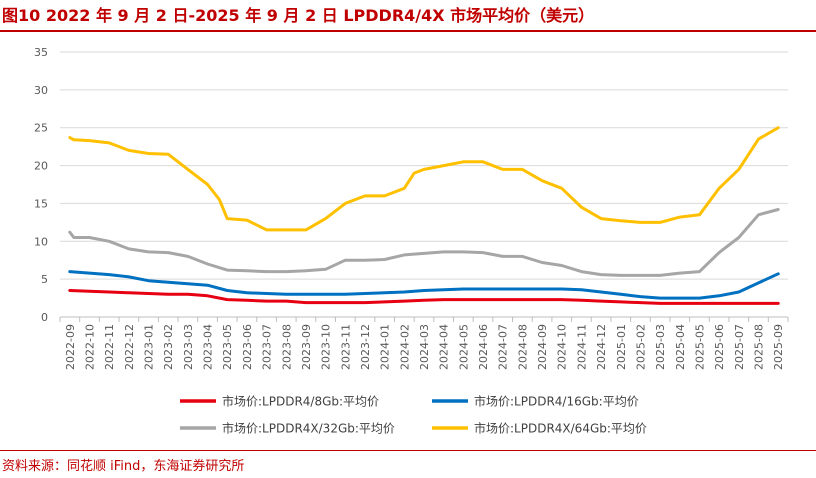  Describe the element at coordinates (522, 347) in the screenshot. I see `x-tick-label: 2024-08` at that location.